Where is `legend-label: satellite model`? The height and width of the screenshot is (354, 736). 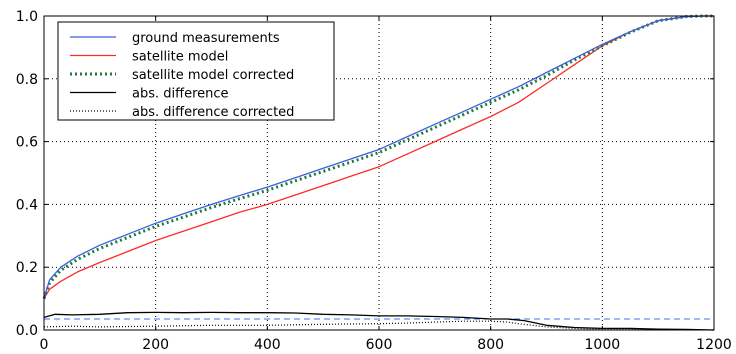 legend-label: satellite model is located at coordinates (180, 57).